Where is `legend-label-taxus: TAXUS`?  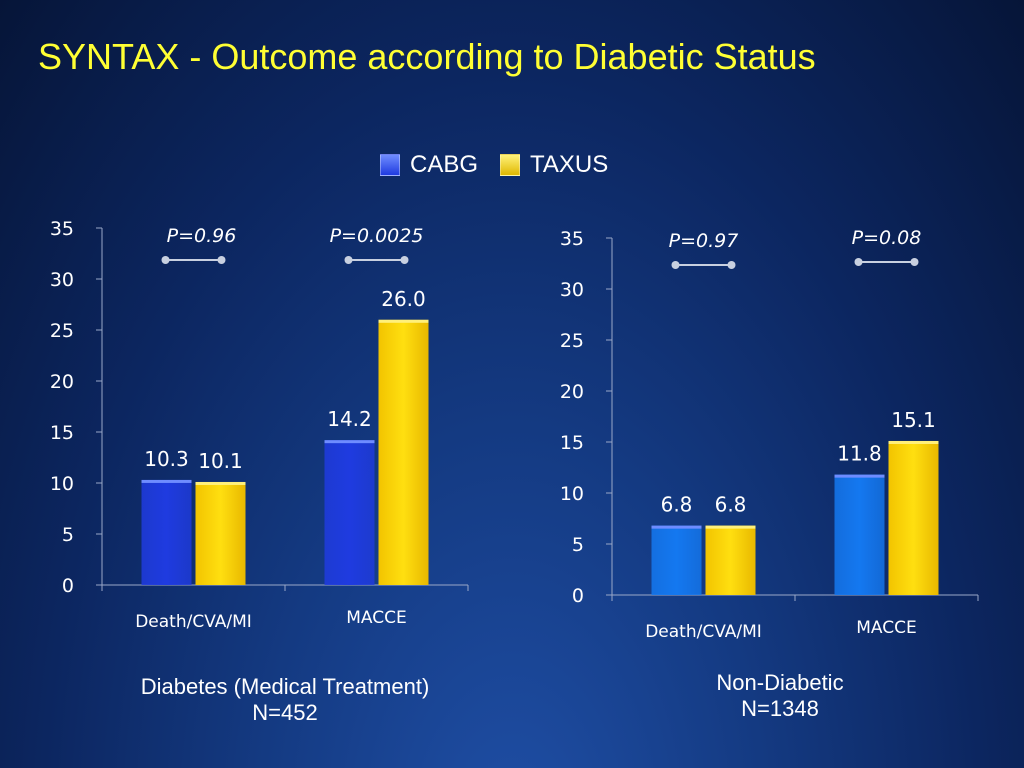
legend-label-taxus: TAXUS is located at coordinates (569, 164).